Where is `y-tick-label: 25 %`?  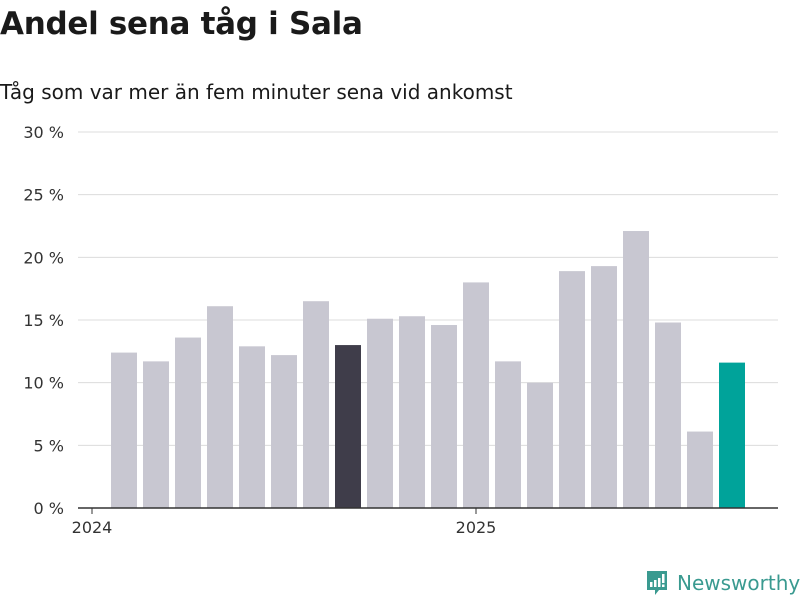
y-tick-label: 25 % is located at coordinates (43, 195).